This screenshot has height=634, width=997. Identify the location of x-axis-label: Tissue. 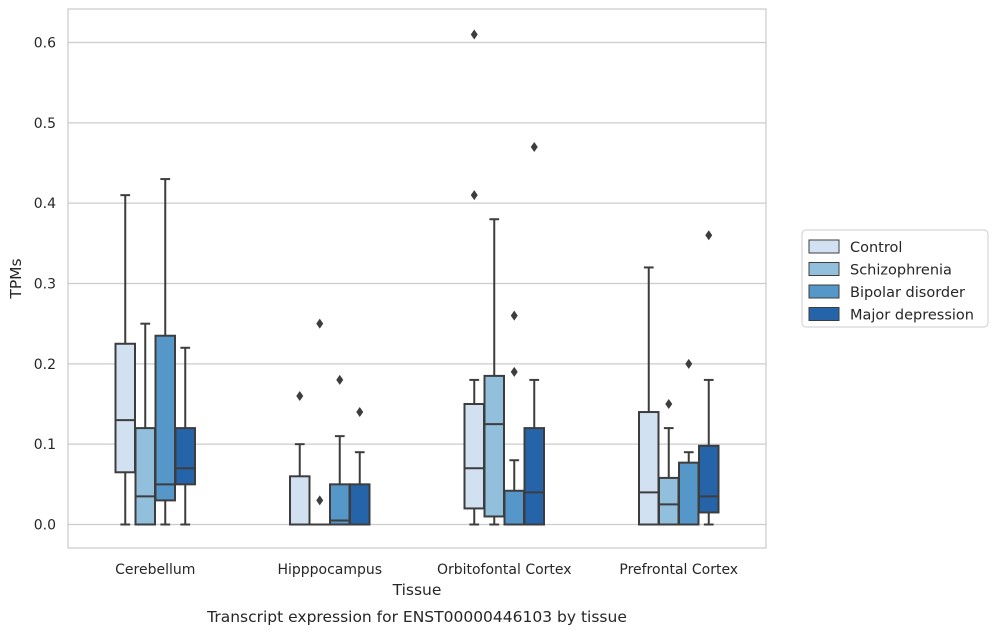
(417, 590).